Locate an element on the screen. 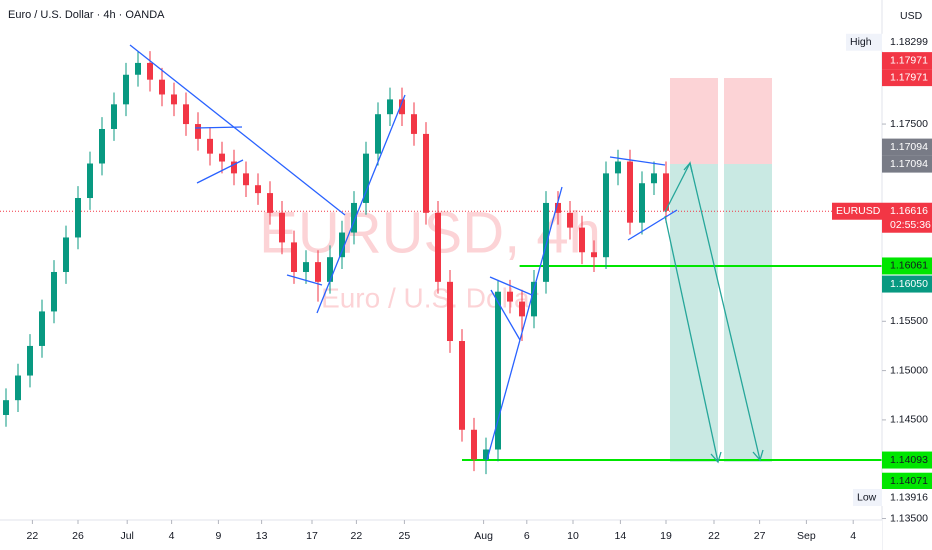  projection-arrows is located at coordinates (714, 312).